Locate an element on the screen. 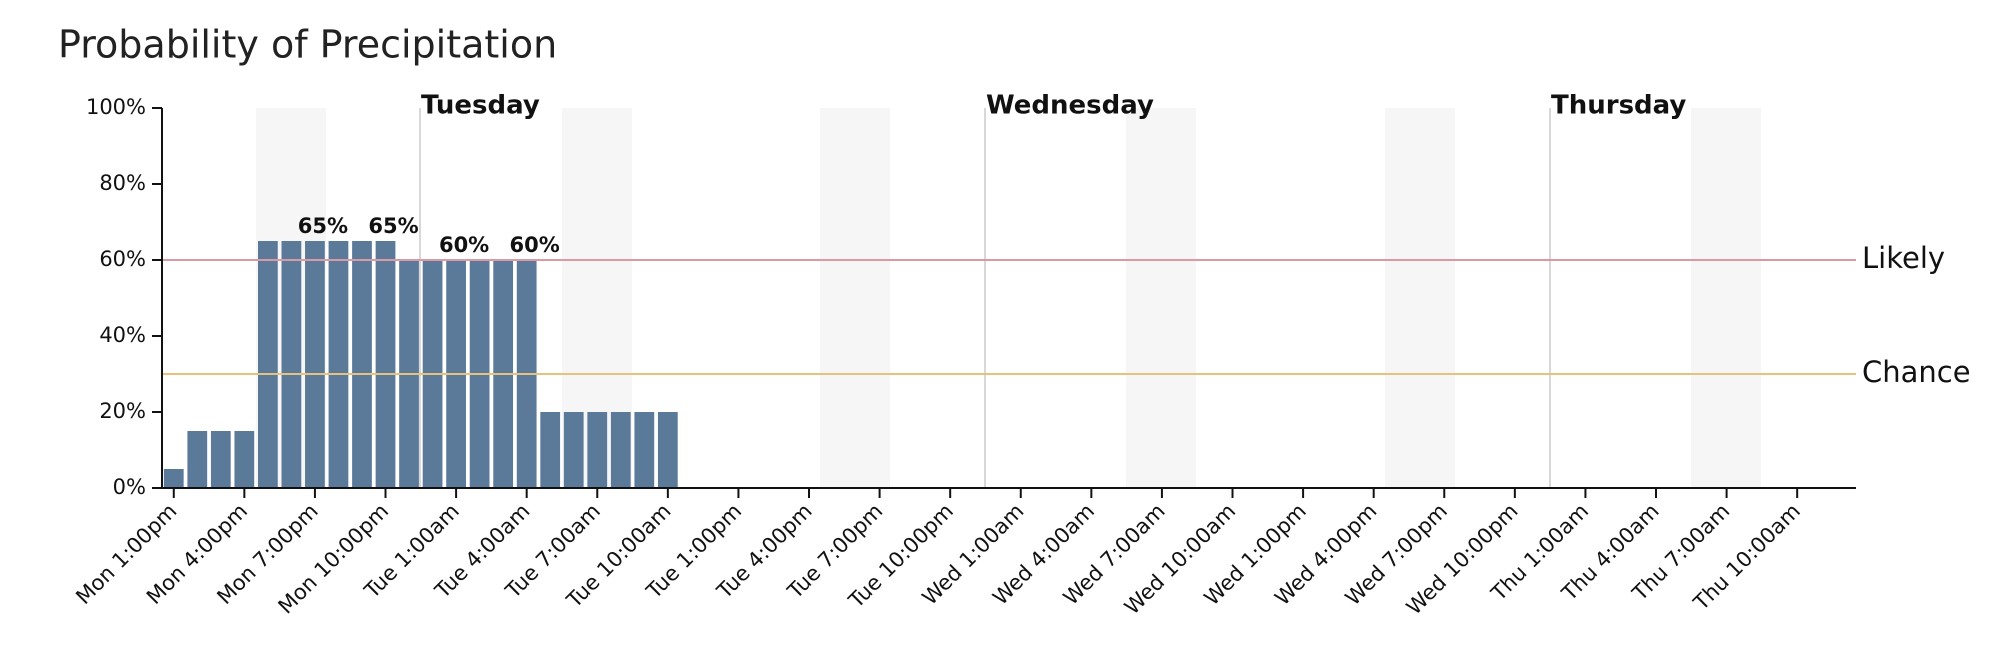 The width and height of the screenshot is (2000, 660). y-tick-label: 20% is located at coordinates (122, 411).